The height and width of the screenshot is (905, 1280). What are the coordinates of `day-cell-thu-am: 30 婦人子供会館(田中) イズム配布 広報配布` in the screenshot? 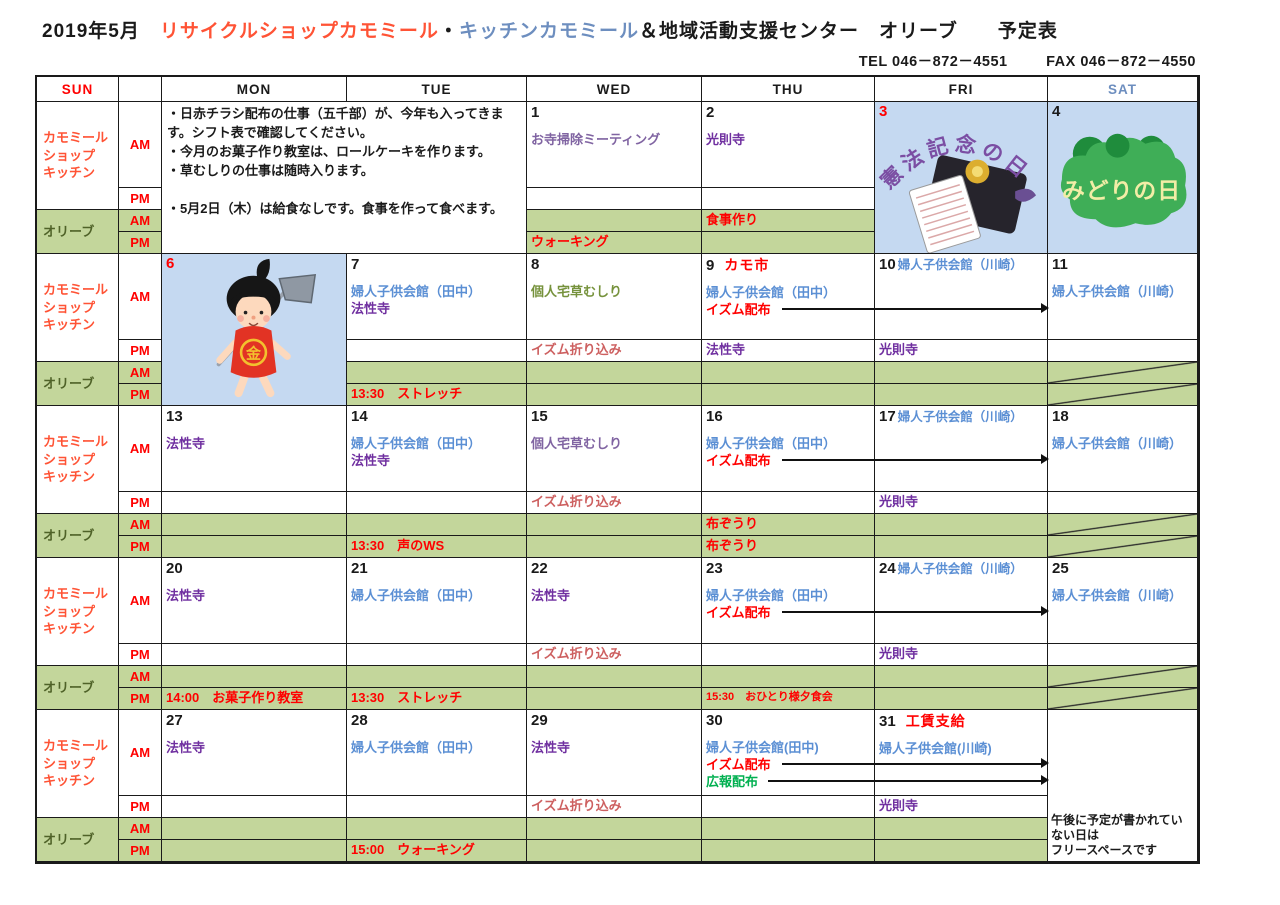 It's located at (875, 753).